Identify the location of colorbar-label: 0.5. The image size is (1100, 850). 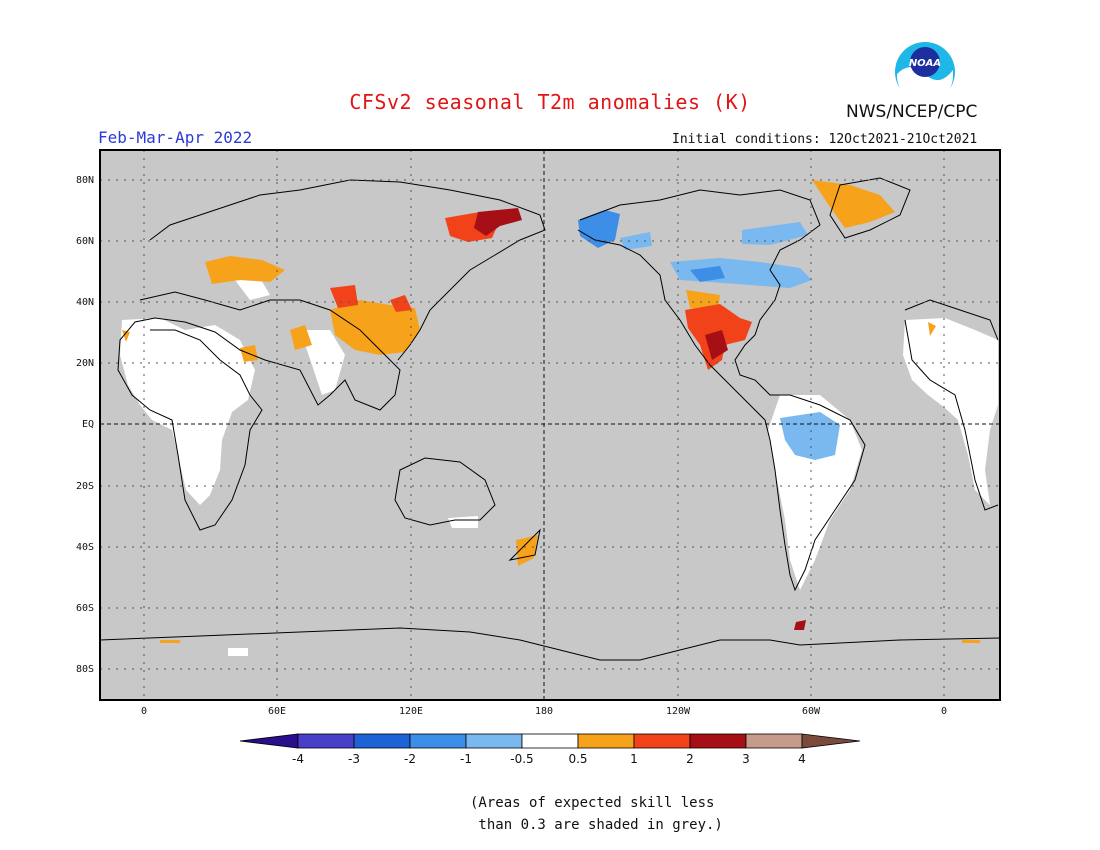
(578, 759).